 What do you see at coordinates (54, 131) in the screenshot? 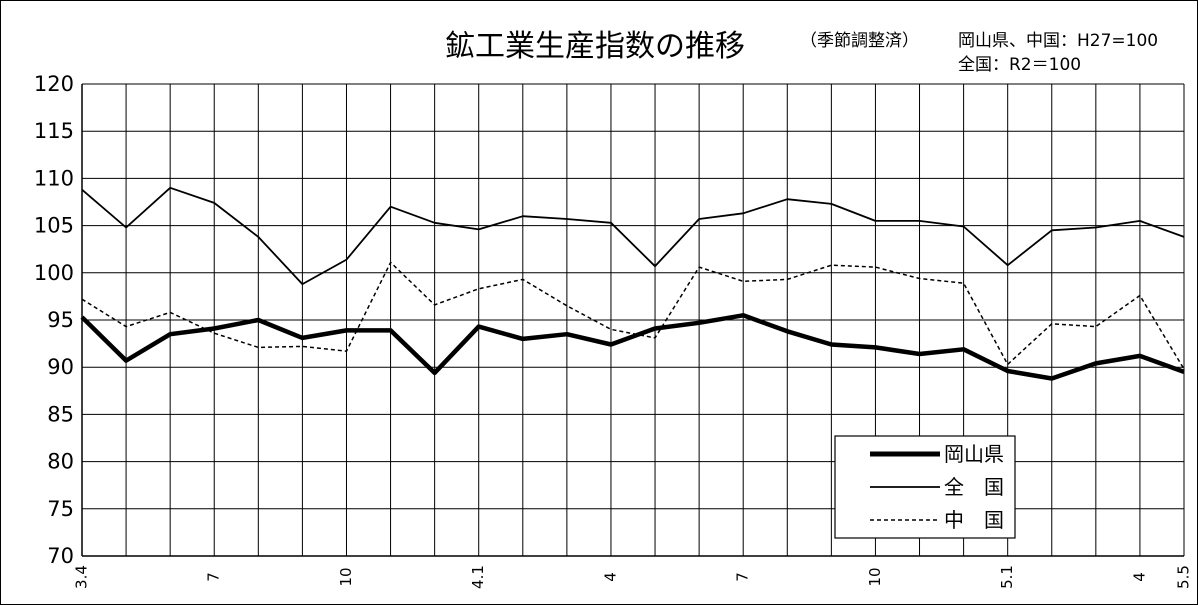
I see `y-tick-label: 115` at bounding box center [54, 131].